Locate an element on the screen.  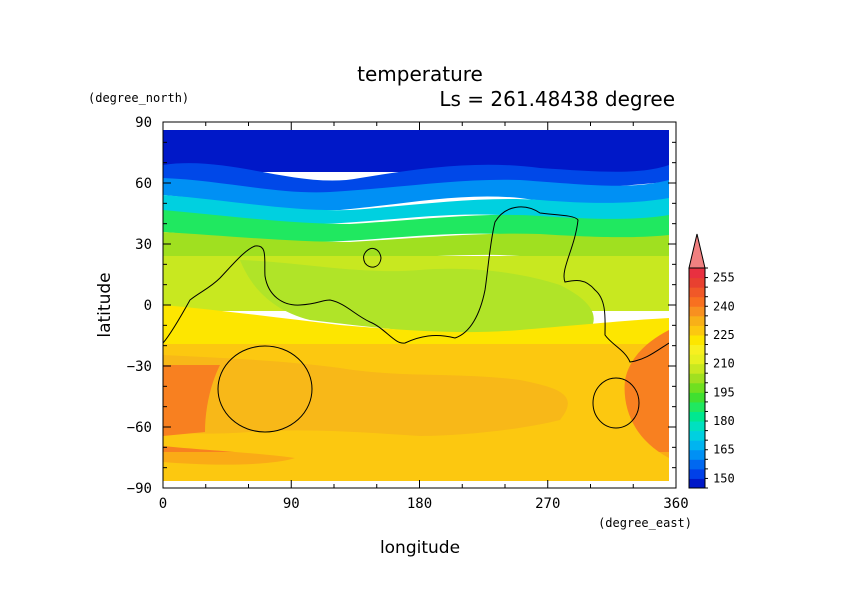
colorbar-label: 225 is located at coordinates (724, 335).